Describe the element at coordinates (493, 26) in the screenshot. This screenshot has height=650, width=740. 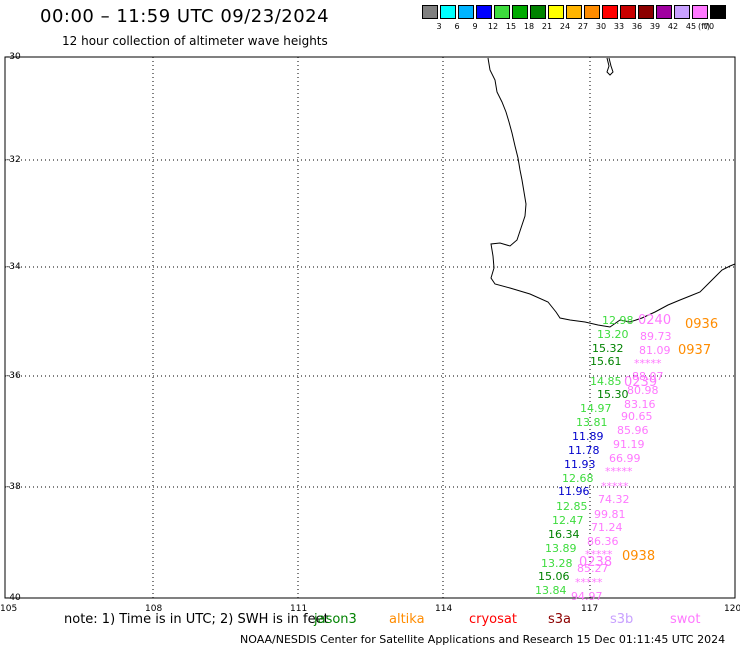
I see `color-scale-label-12: 12` at that location.